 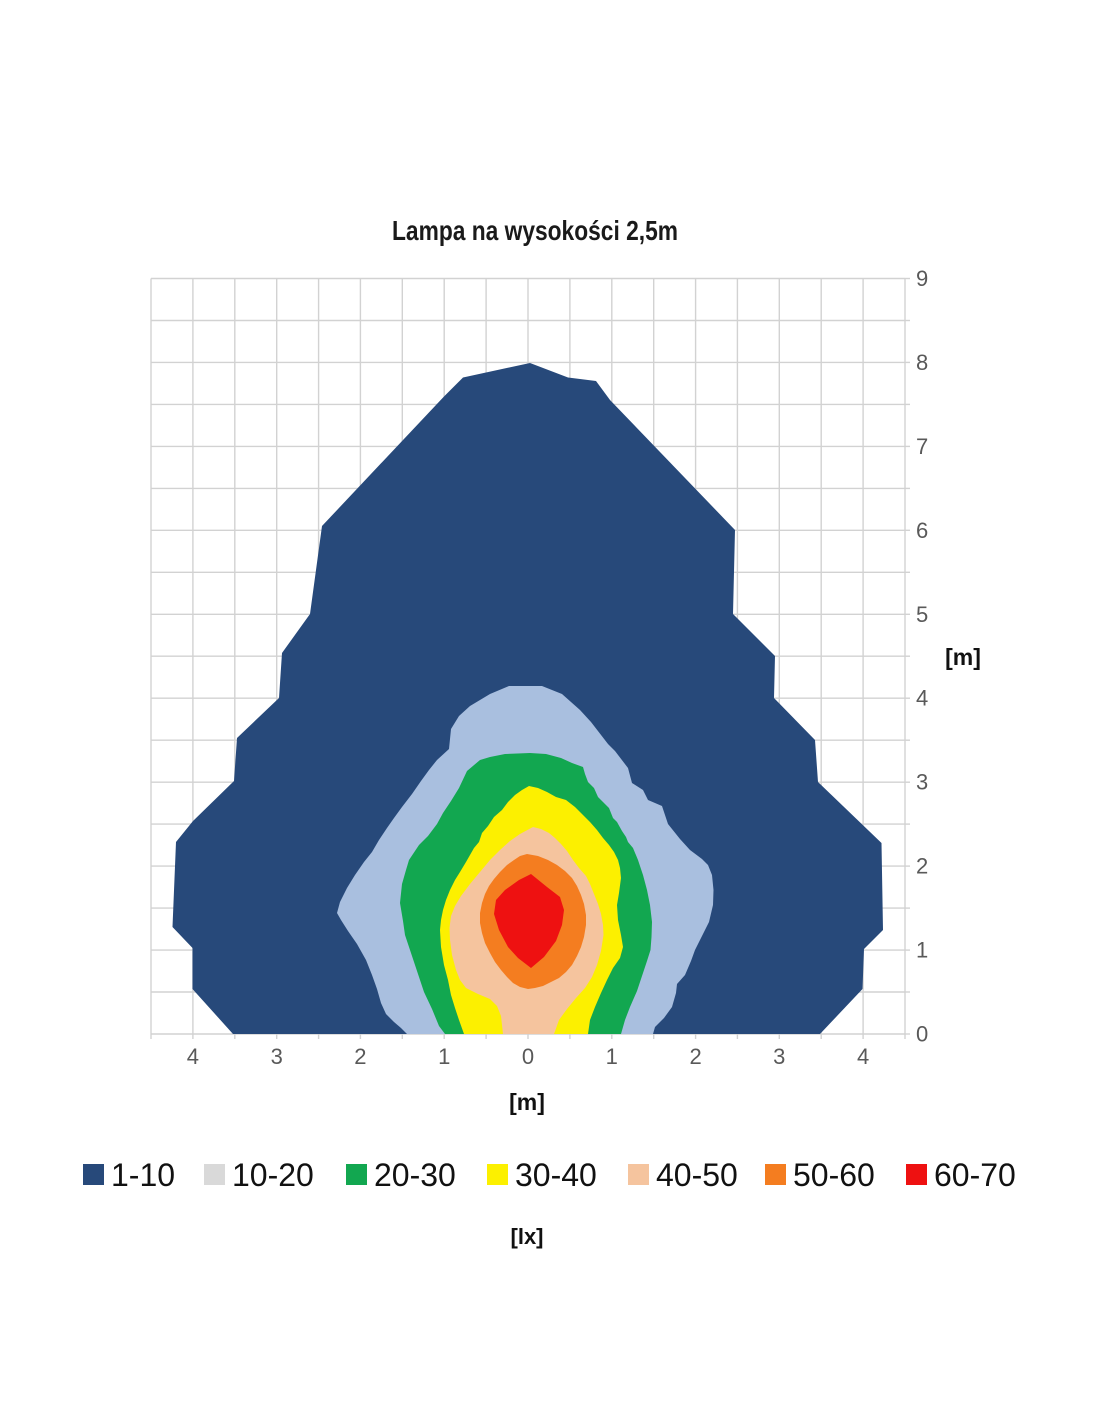 I want to click on svg-text: Lampa na wysokości 2,5m, so click(x=535, y=230).